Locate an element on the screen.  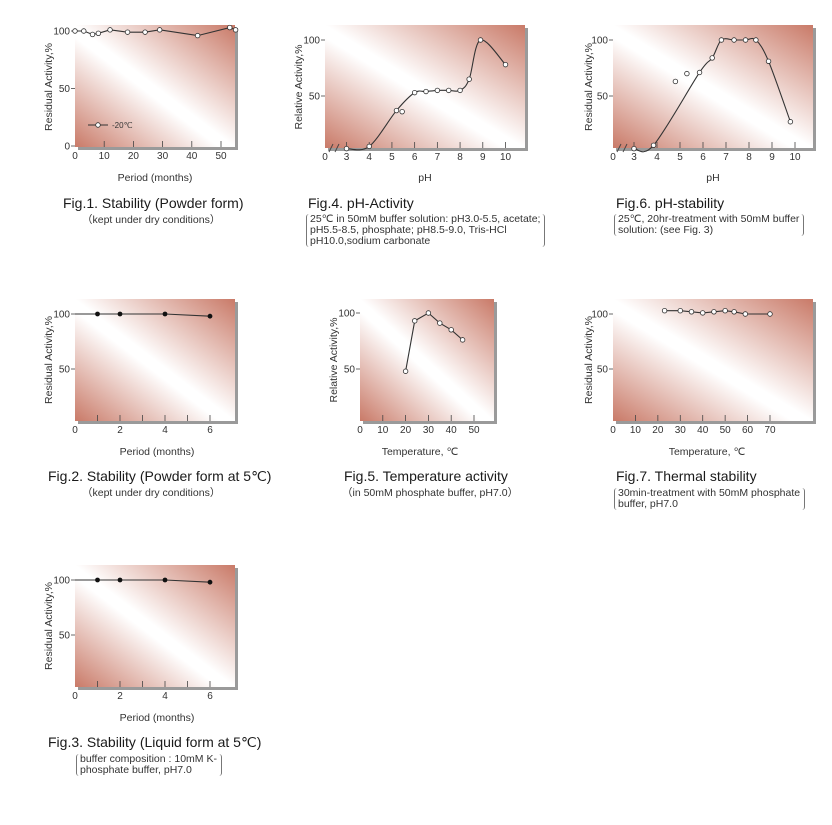
fig6-xtick-label: 5 is located at coordinates (680, 157).